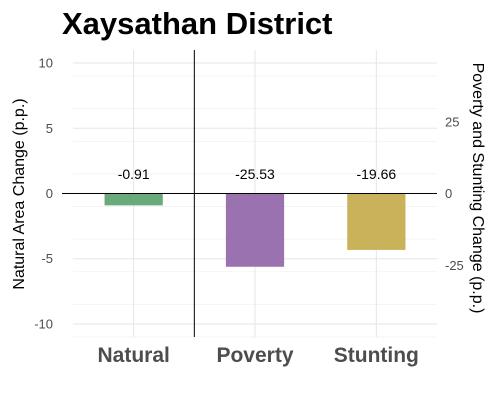 This screenshot has height=400, width=500. What do you see at coordinates (43, 194) in the screenshot?
I see `y-axis-left-ticks: 10 5 0 -5 -10` at bounding box center [43, 194].